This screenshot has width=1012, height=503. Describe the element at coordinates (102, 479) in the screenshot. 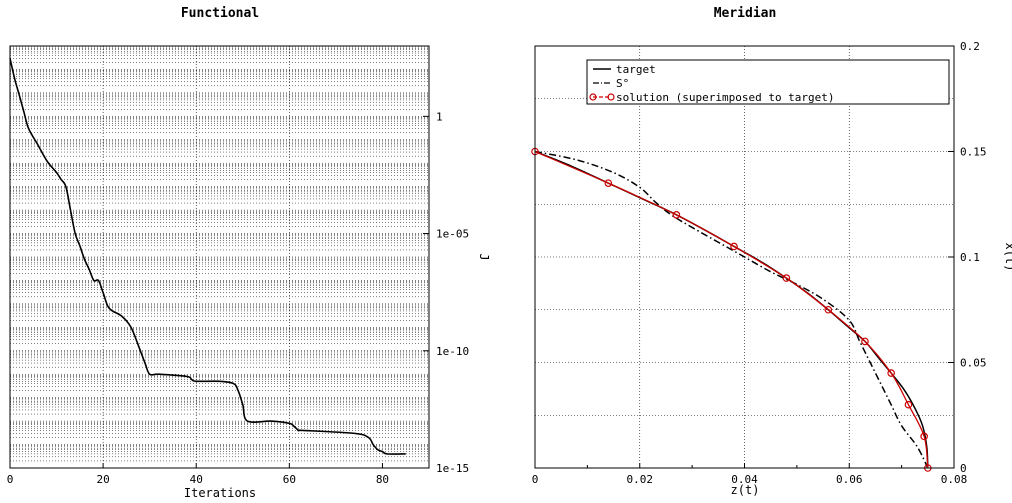

I see `x-tick-label: 20` at that location.